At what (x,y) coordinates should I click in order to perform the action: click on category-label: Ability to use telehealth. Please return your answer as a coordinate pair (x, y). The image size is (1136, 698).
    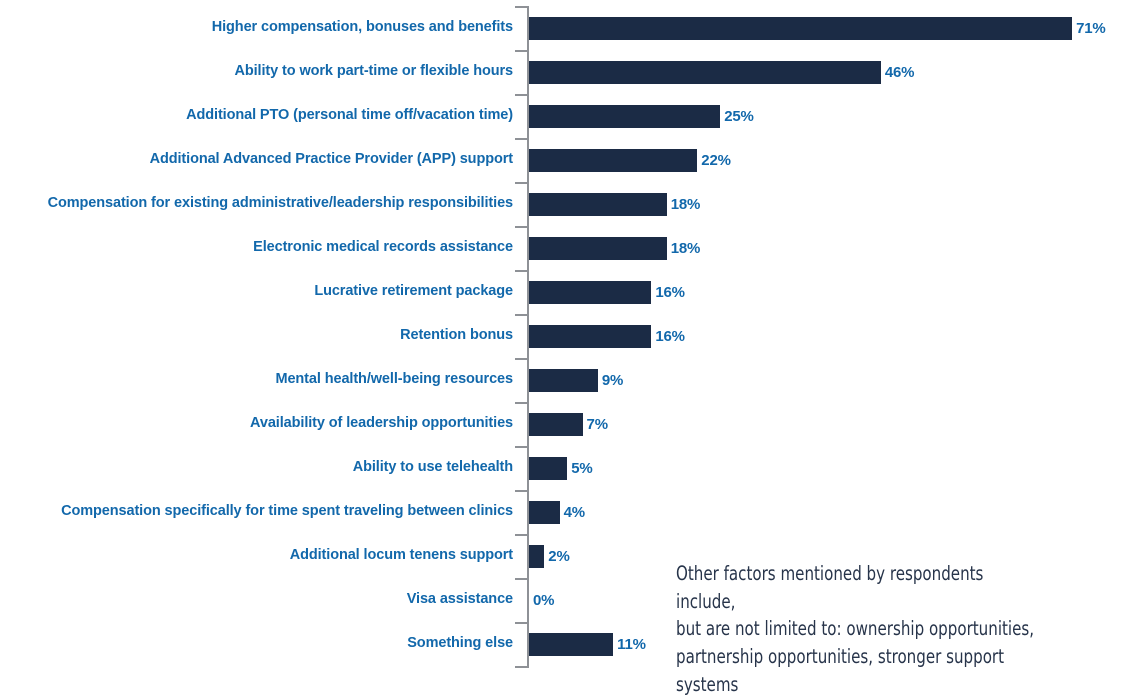
    Looking at the image, I should click on (432, 467).